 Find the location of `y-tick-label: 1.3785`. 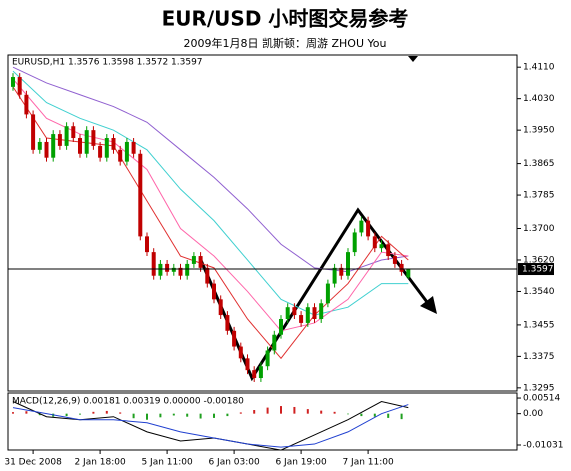

y-tick-label: 1.3785 is located at coordinates (539, 196).